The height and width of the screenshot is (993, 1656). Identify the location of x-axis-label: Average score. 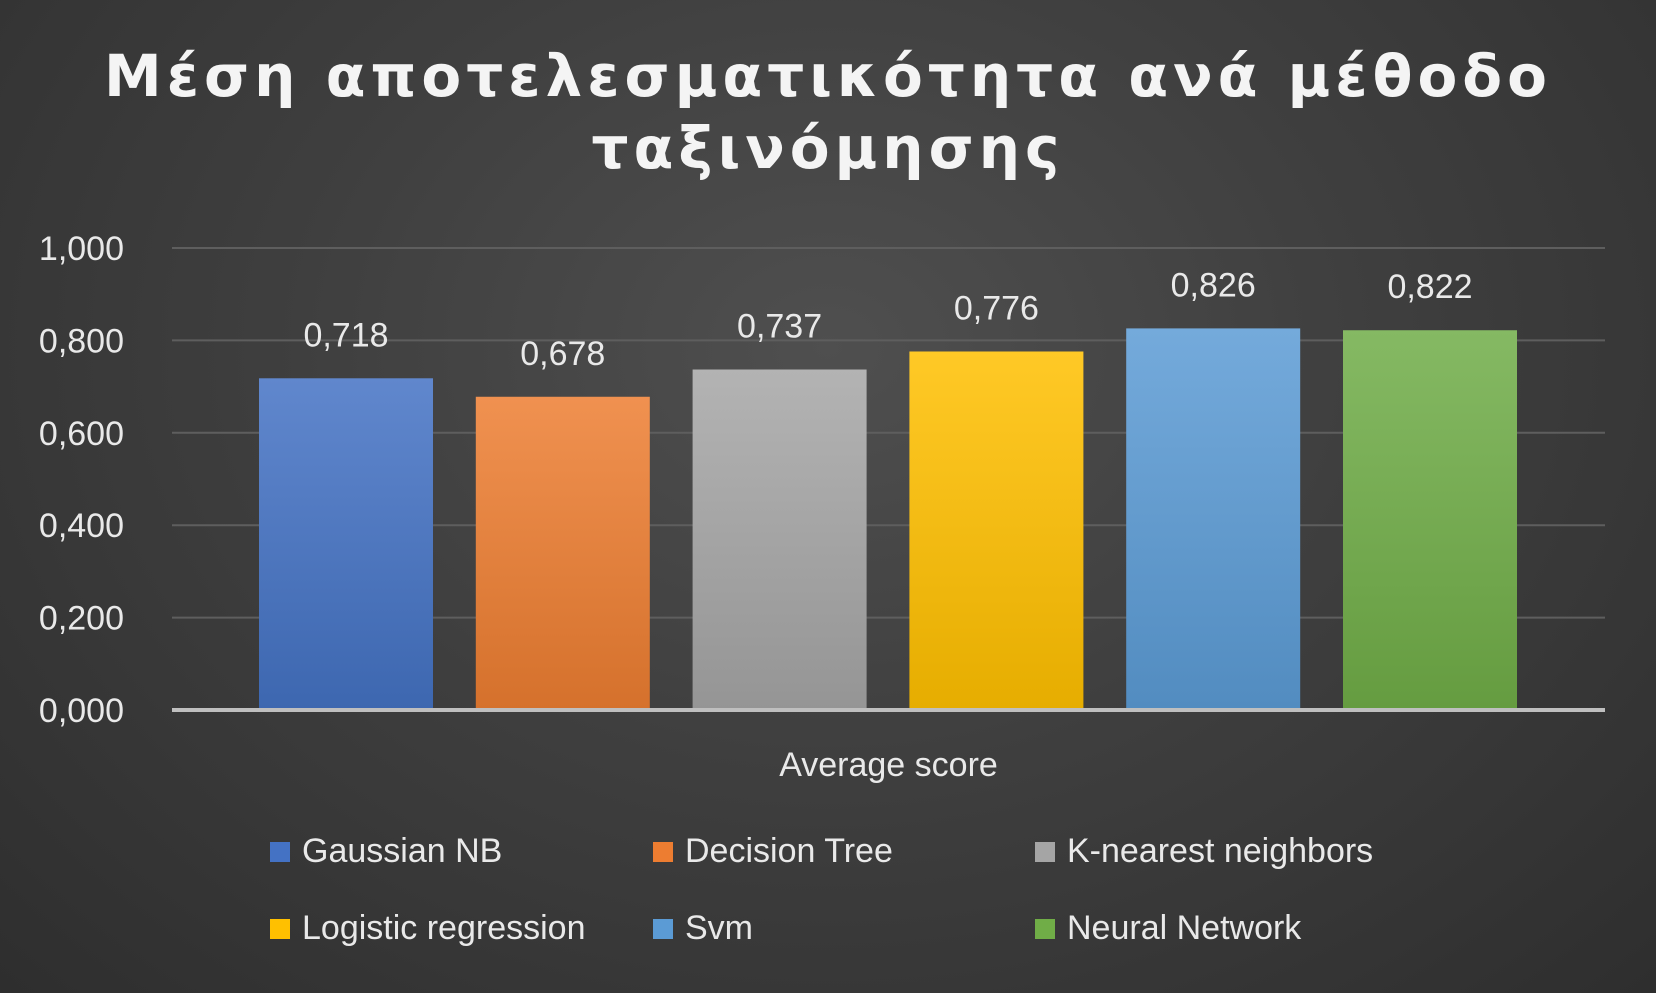
(888, 765).